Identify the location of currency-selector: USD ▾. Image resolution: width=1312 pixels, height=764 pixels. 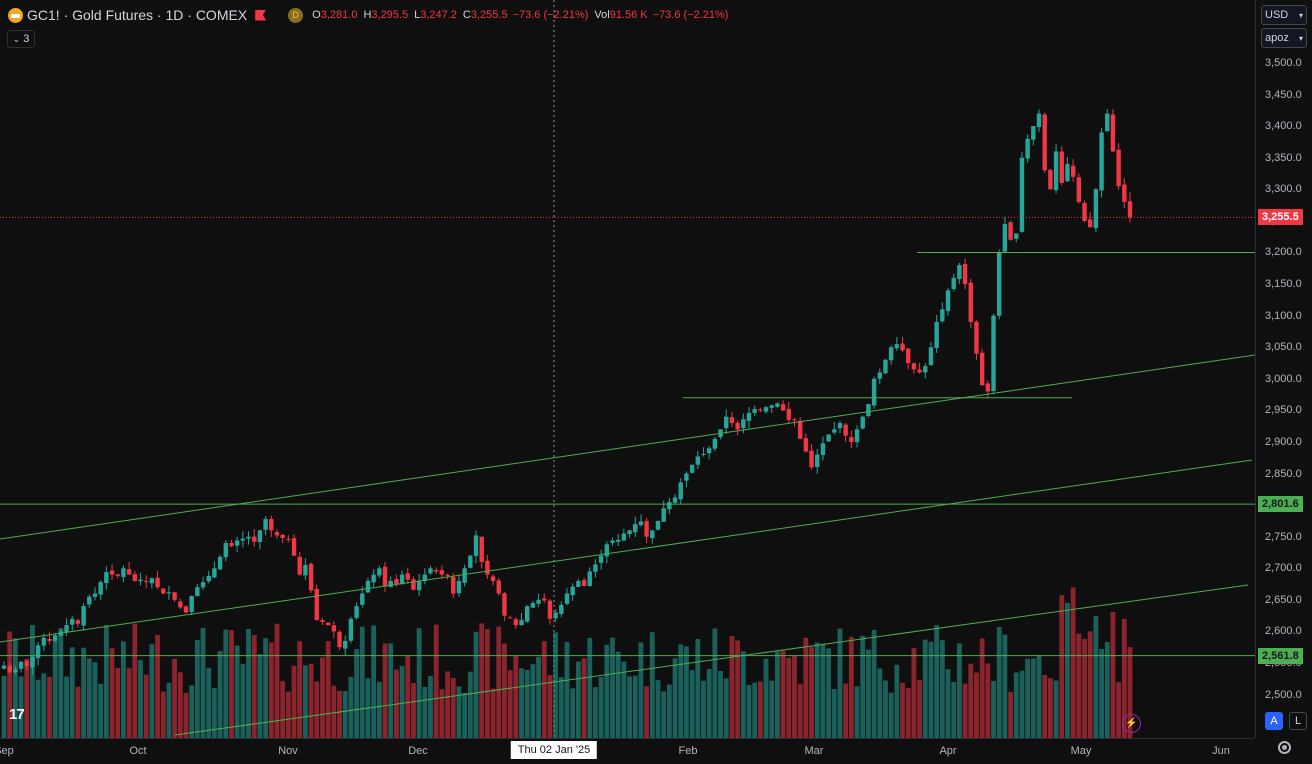
(1284, 15).